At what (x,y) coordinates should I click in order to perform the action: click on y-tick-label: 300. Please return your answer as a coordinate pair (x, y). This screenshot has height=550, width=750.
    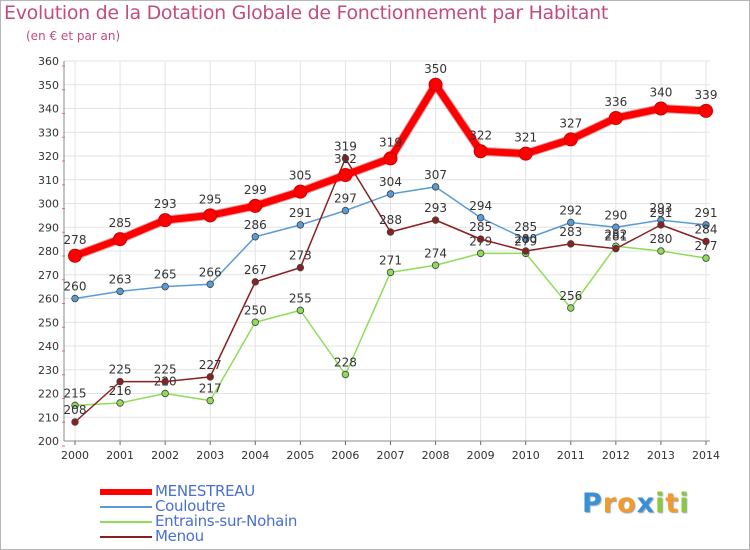
    Looking at the image, I should click on (48, 204).